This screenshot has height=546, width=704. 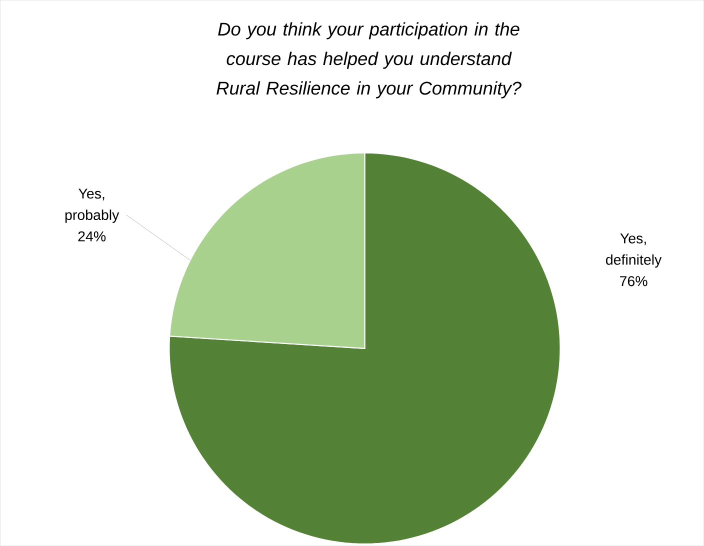 I want to click on chart-title: Do you think your participation in the course has helped you understand Rural Resilience in your Community?, so click(x=369, y=60).